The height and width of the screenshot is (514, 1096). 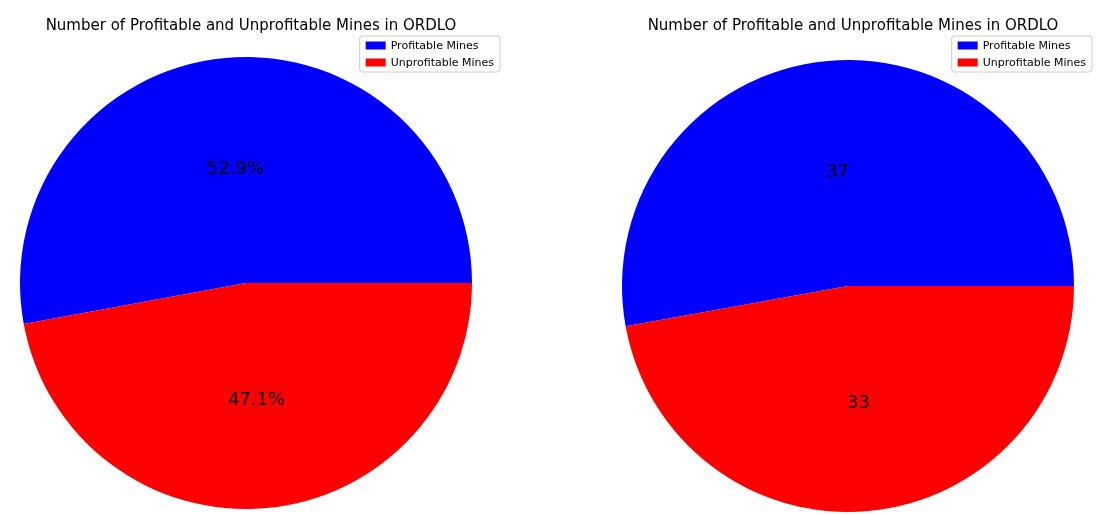 I want to click on data-label: 52.9%, so click(x=235, y=167).